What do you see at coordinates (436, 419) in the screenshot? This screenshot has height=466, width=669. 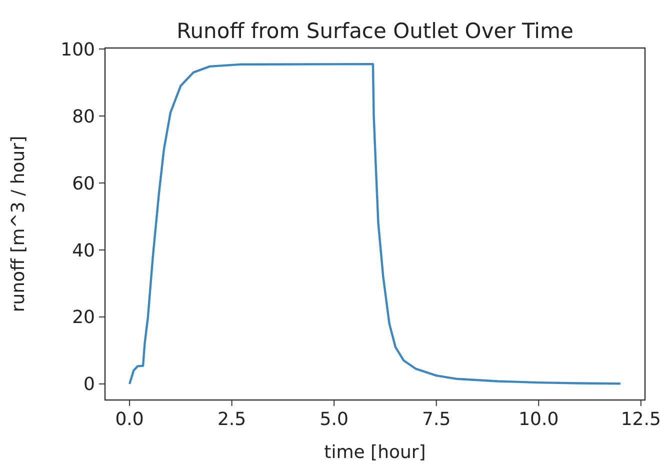 I see `x-tick-label: 7.5` at bounding box center [436, 419].